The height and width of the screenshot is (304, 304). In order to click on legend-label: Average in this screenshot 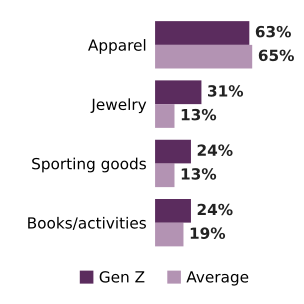, I will do `click(217, 278)`.